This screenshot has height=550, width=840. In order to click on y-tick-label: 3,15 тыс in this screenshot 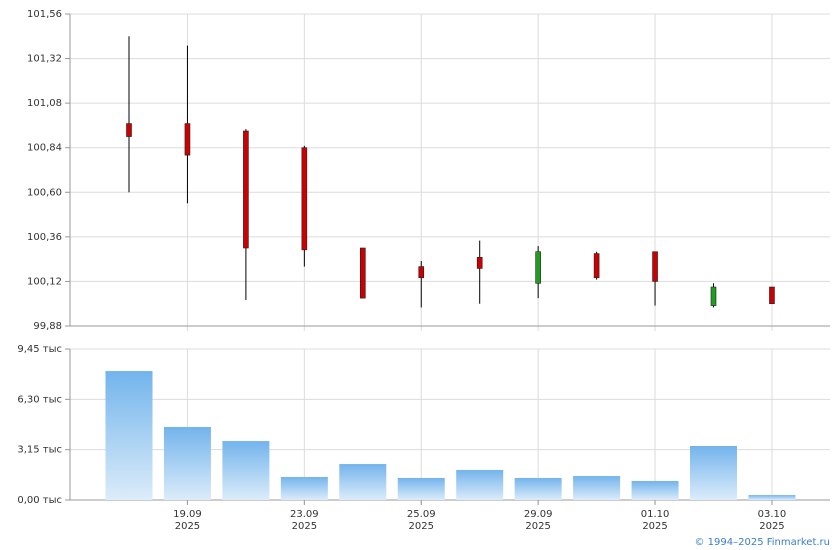, I will do `click(39, 450)`.